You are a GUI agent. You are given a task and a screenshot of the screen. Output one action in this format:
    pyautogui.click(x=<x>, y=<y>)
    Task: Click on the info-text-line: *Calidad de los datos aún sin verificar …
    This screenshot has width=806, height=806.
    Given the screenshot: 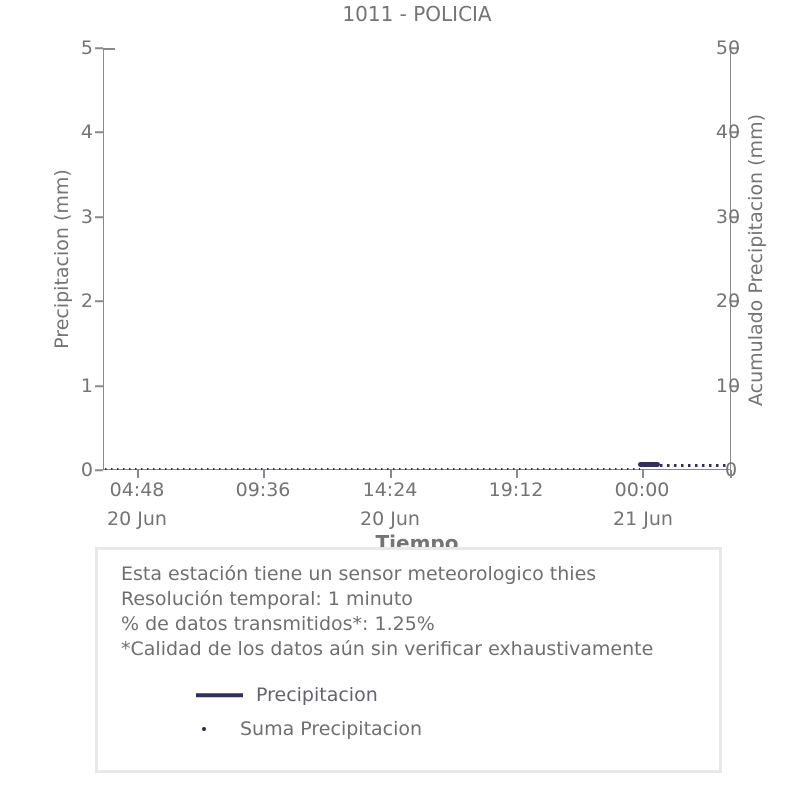 What is the action you would take?
    pyautogui.click(x=387, y=649)
    